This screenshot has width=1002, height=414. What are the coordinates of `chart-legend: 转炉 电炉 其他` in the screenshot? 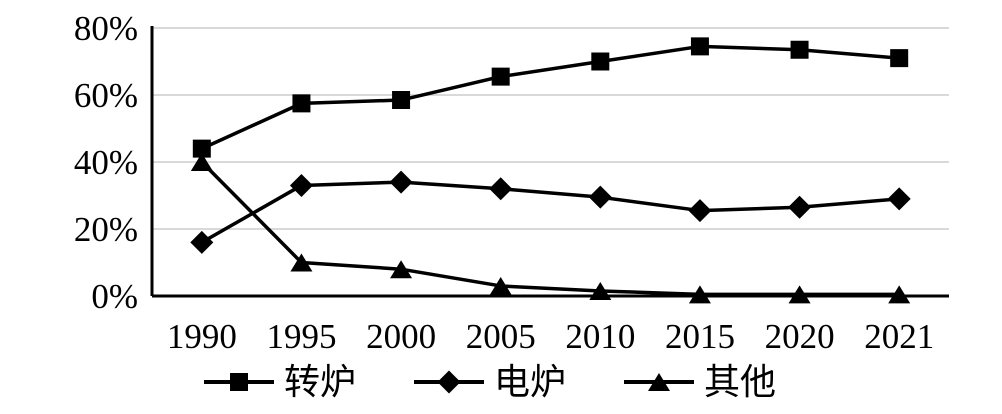 It's located at (490, 382).